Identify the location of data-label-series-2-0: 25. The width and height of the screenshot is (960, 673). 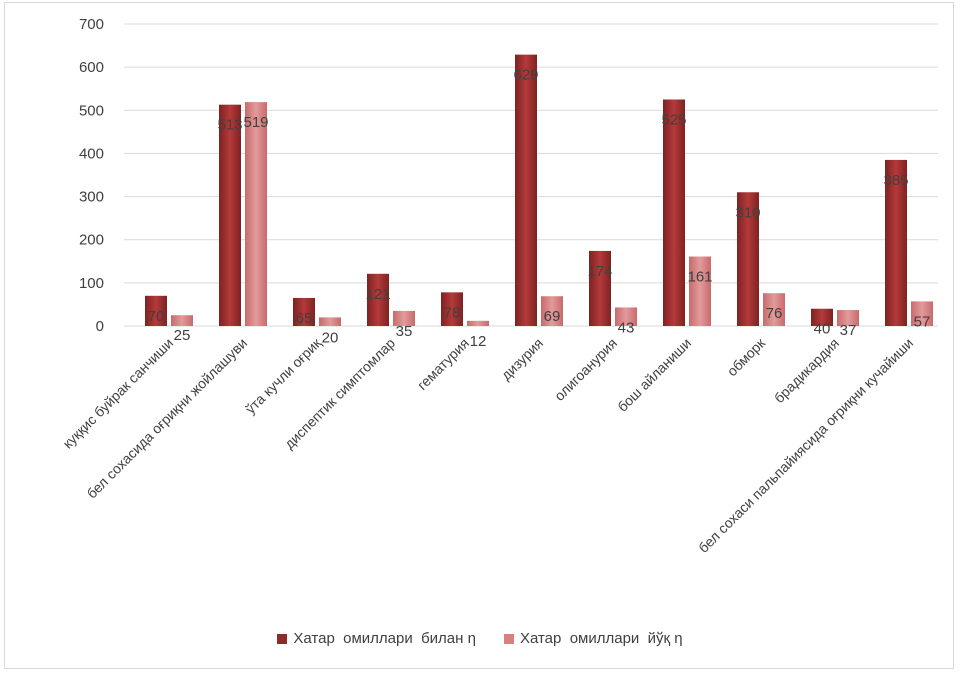
(182, 335).